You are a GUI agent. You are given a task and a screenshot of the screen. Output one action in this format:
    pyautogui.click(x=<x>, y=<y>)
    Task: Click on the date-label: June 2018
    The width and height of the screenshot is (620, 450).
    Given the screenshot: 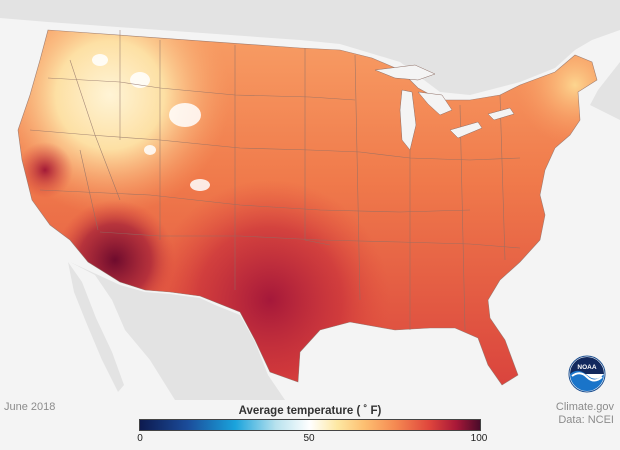 What is the action you would take?
    pyautogui.click(x=30, y=407)
    